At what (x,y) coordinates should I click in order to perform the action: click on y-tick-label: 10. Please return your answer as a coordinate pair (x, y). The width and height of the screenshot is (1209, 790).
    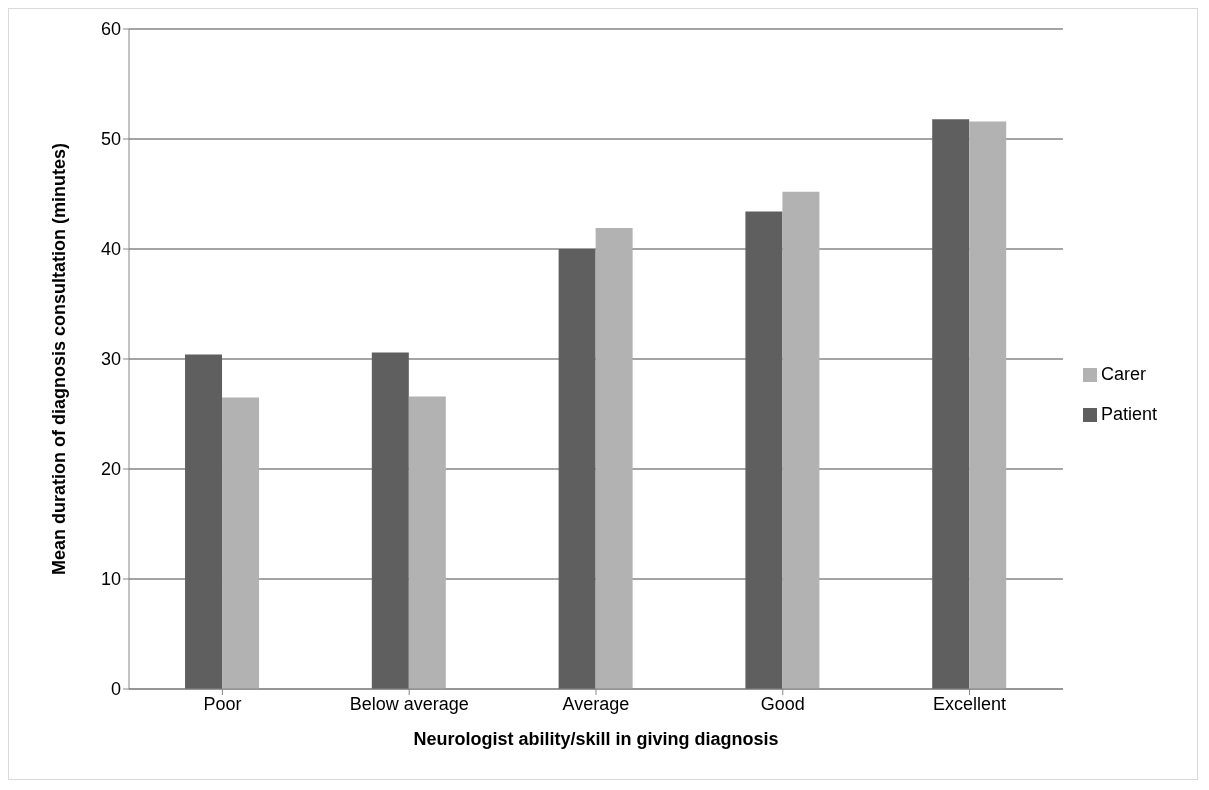
    Looking at the image, I should click on (110, 579).